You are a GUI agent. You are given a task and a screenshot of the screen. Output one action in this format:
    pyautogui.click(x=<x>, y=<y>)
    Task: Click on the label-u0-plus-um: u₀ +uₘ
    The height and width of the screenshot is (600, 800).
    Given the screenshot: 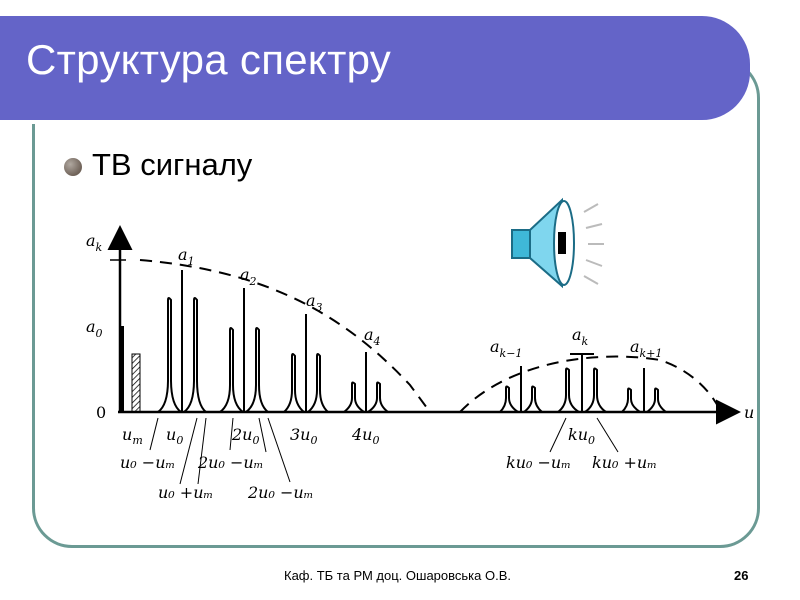 What is the action you would take?
    pyautogui.click(x=185, y=492)
    